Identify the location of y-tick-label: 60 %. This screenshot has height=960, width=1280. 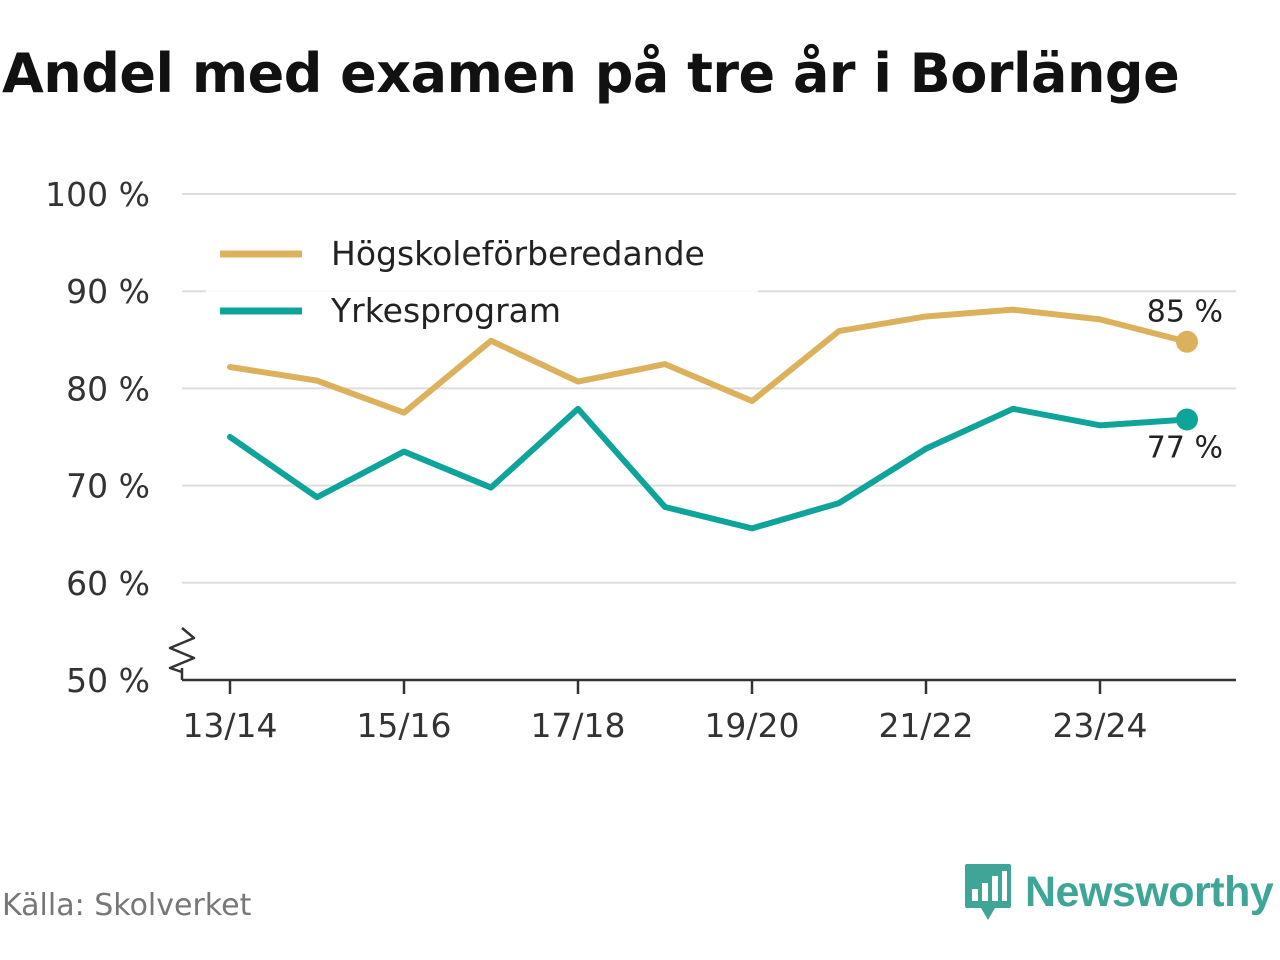
(108, 583).